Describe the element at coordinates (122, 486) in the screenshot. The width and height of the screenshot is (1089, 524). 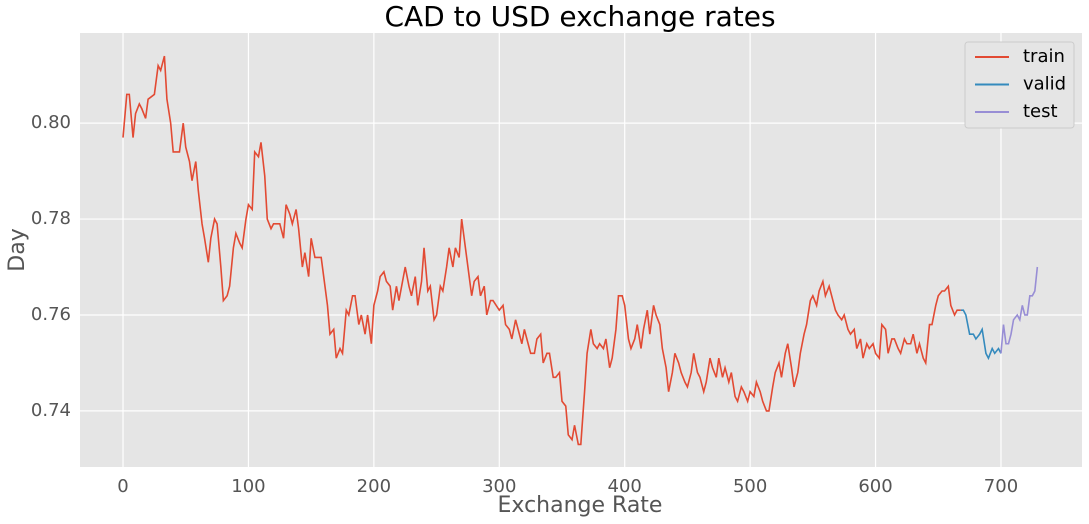
I see `x-tick-label: 0` at that location.